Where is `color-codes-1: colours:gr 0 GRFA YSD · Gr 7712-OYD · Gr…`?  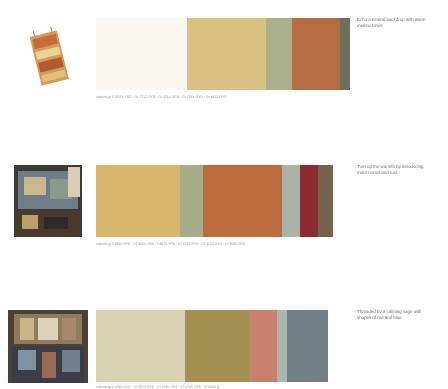 color-codes-1: colours:gr 0 GRFA YSD · Gr 7712-OYD · Gr… is located at coordinates (161, 97).